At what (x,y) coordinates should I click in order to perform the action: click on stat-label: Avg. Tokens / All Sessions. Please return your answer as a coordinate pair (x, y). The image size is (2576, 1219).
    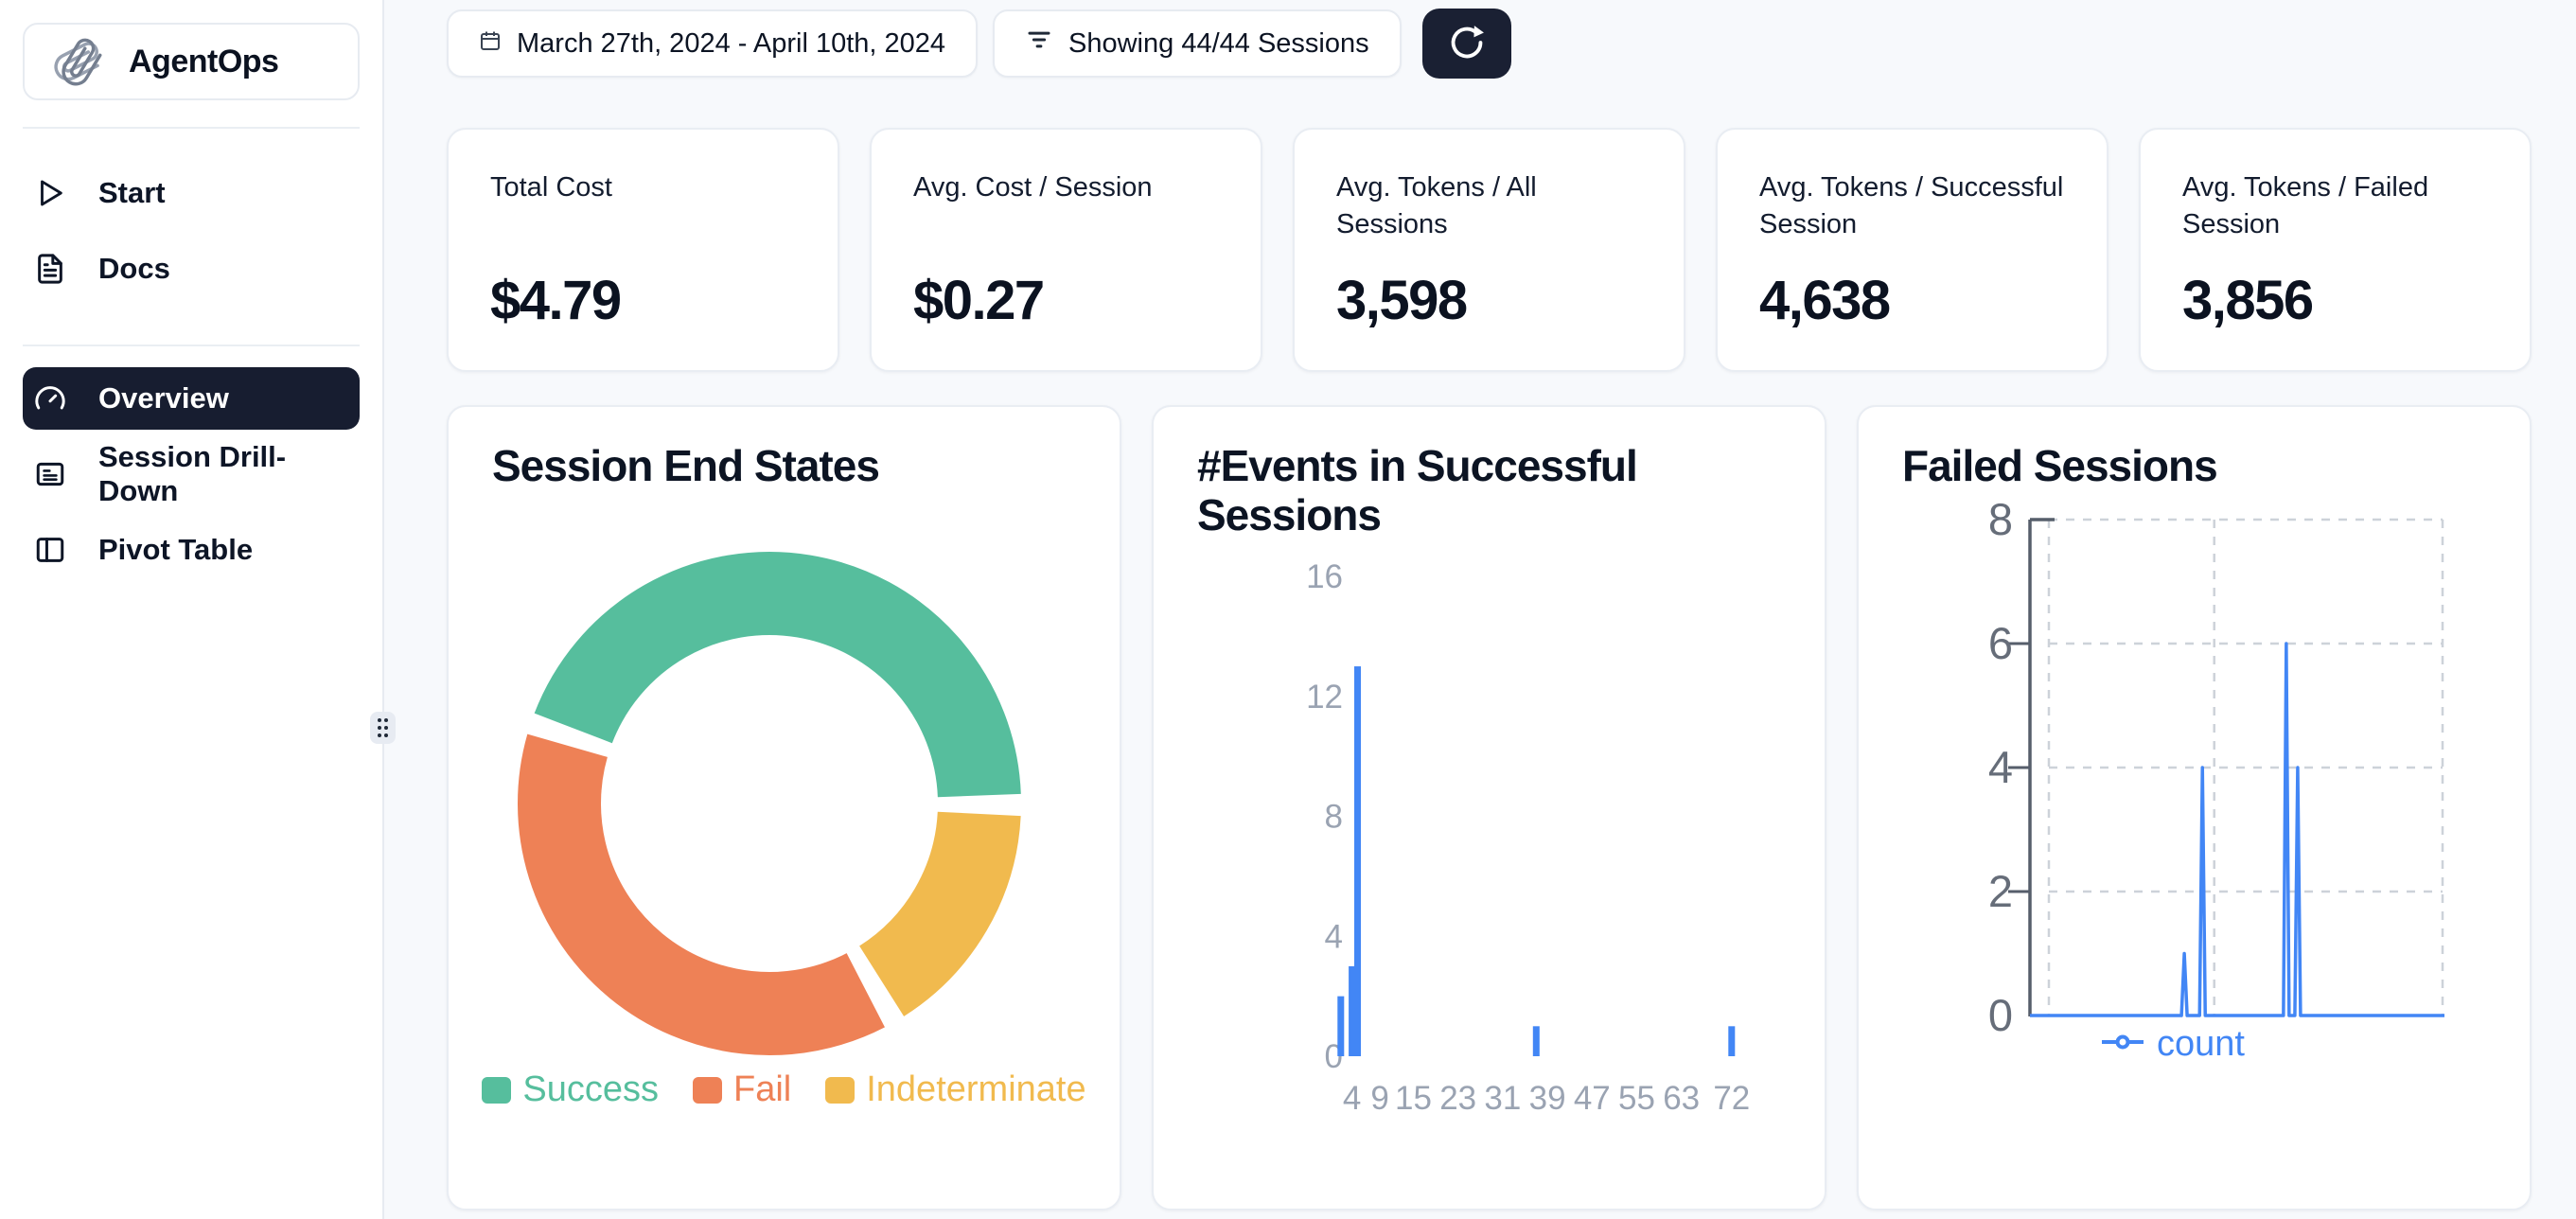
    Looking at the image, I should click on (1436, 205).